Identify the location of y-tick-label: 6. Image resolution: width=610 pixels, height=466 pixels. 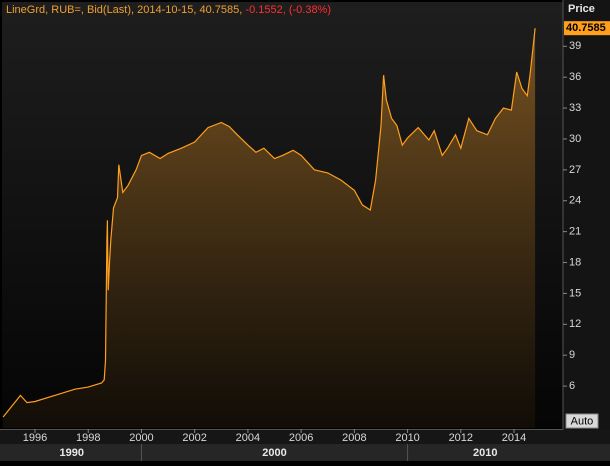
(572, 386).